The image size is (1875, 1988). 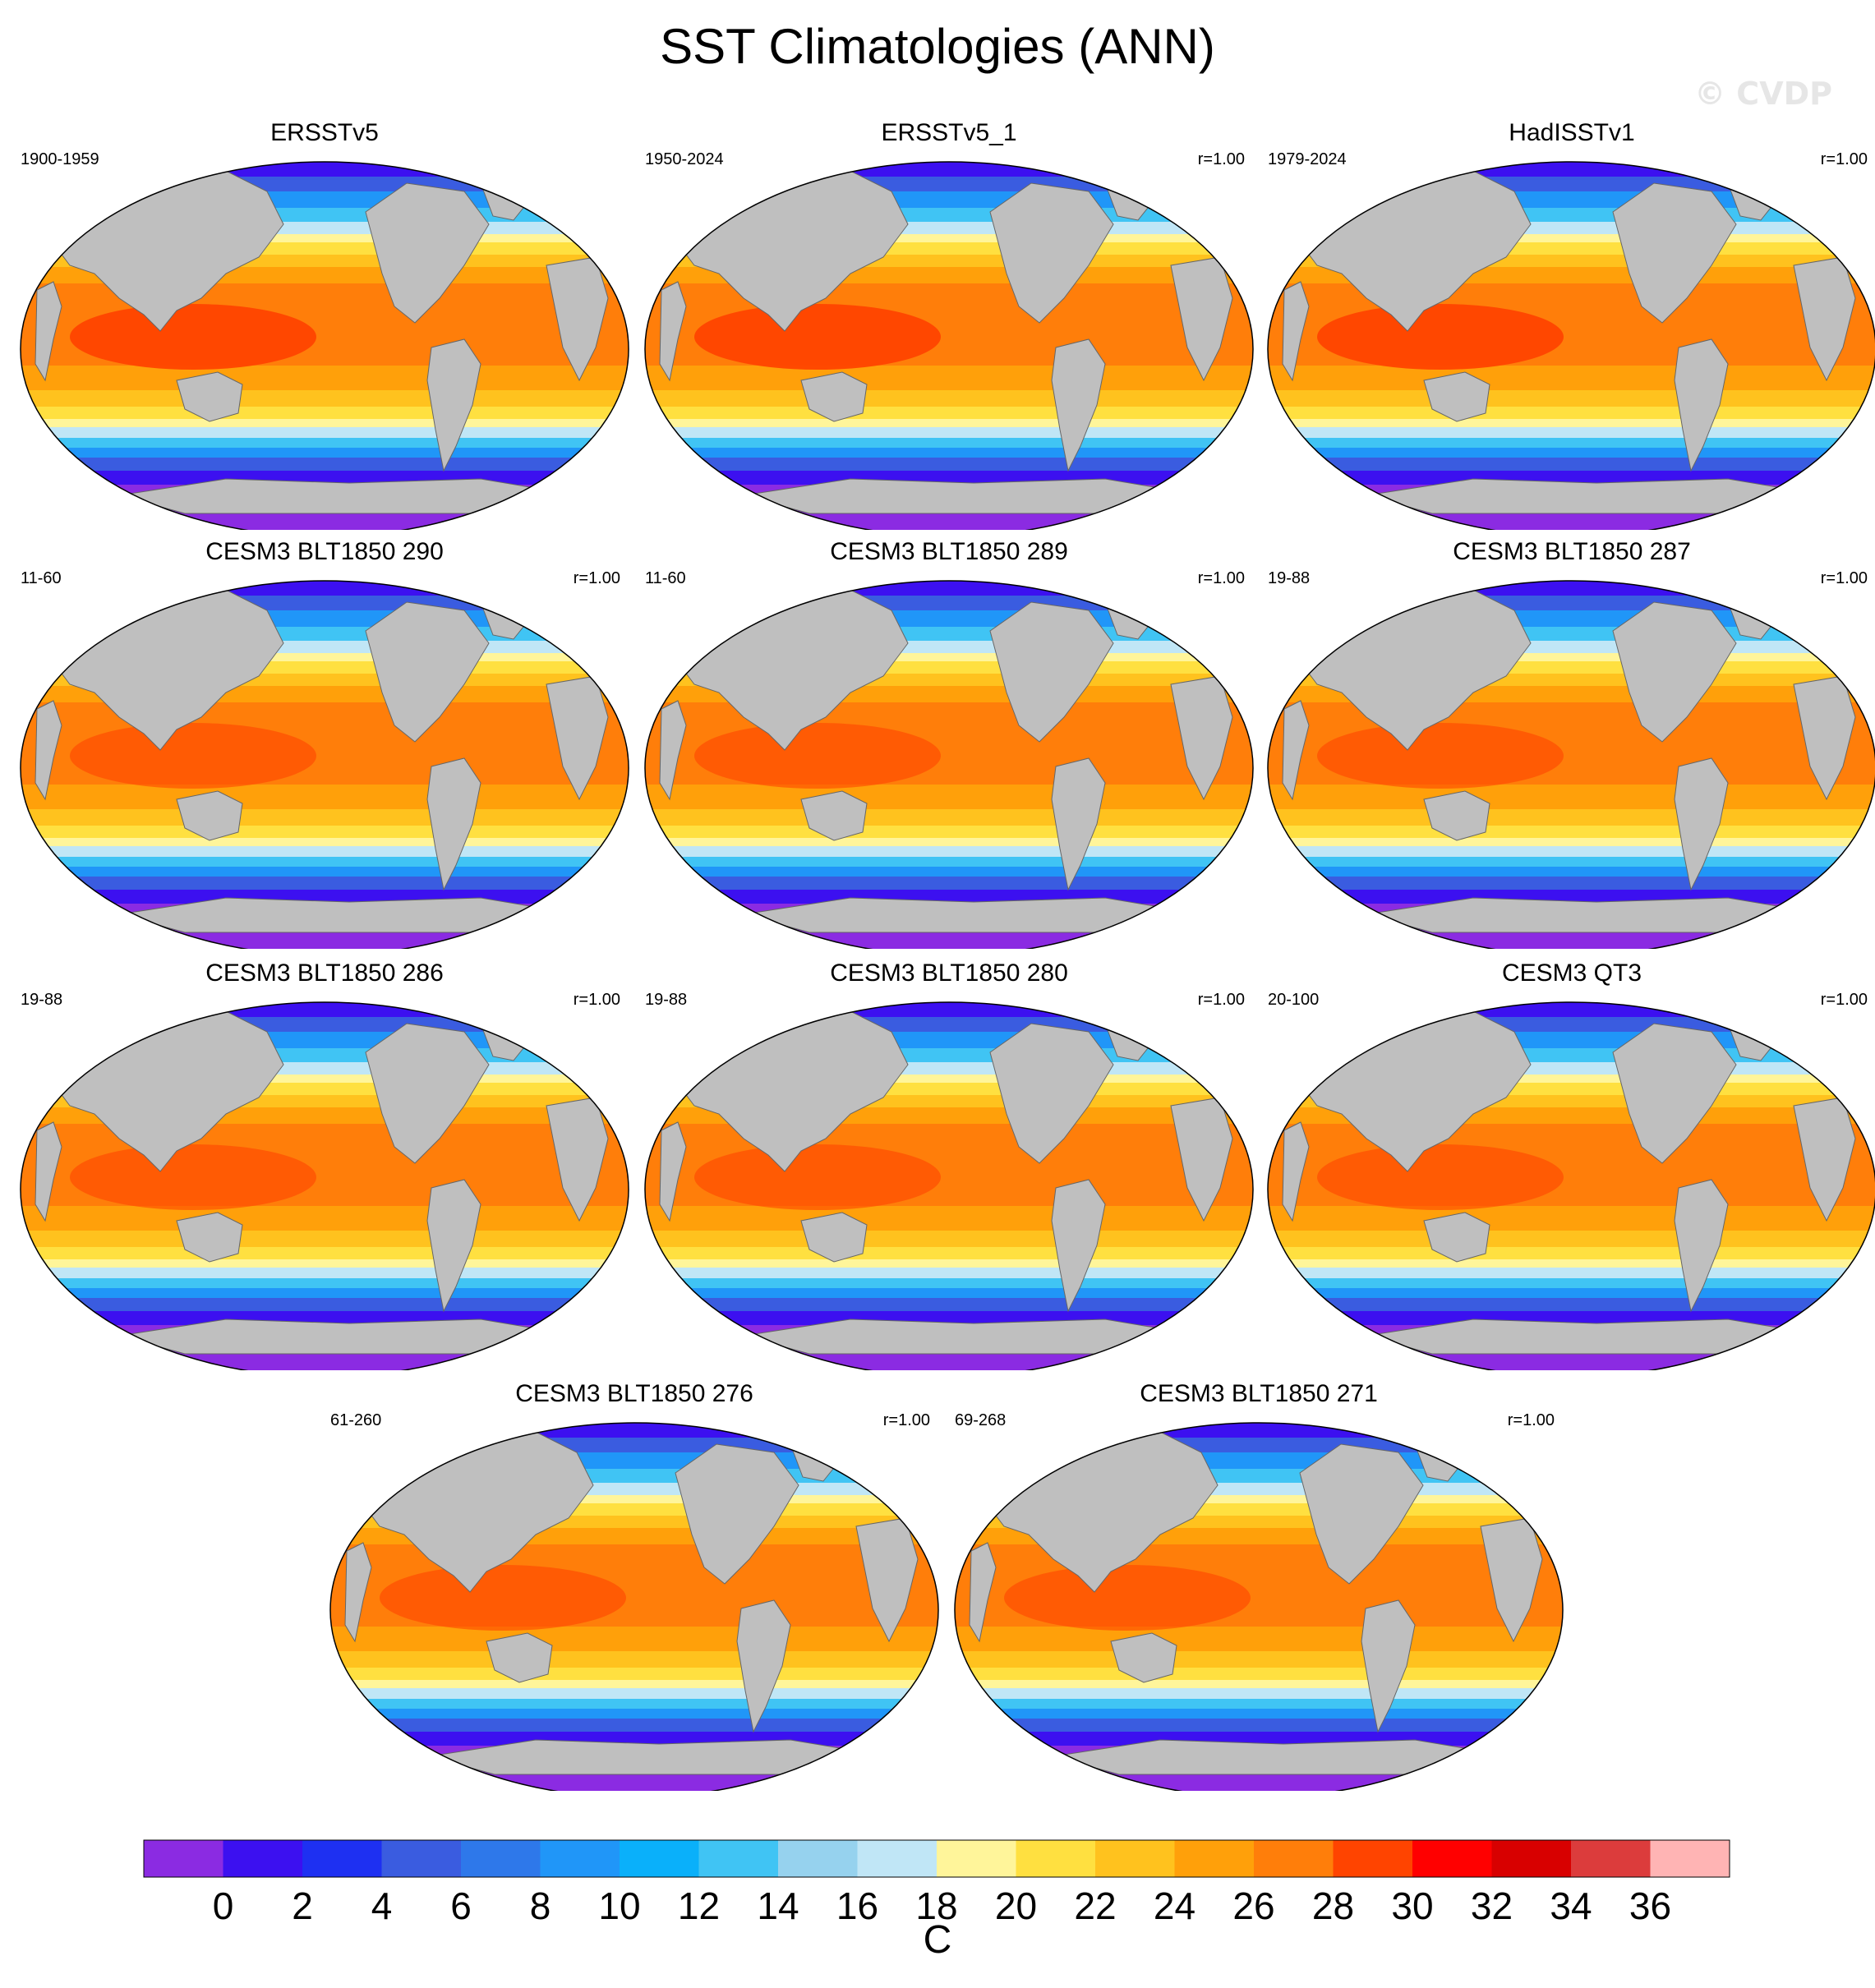 What do you see at coordinates (1294, 1000) in the screenshot?
I see `panel-period: 20-100` at bounding box center [1294, 1000].